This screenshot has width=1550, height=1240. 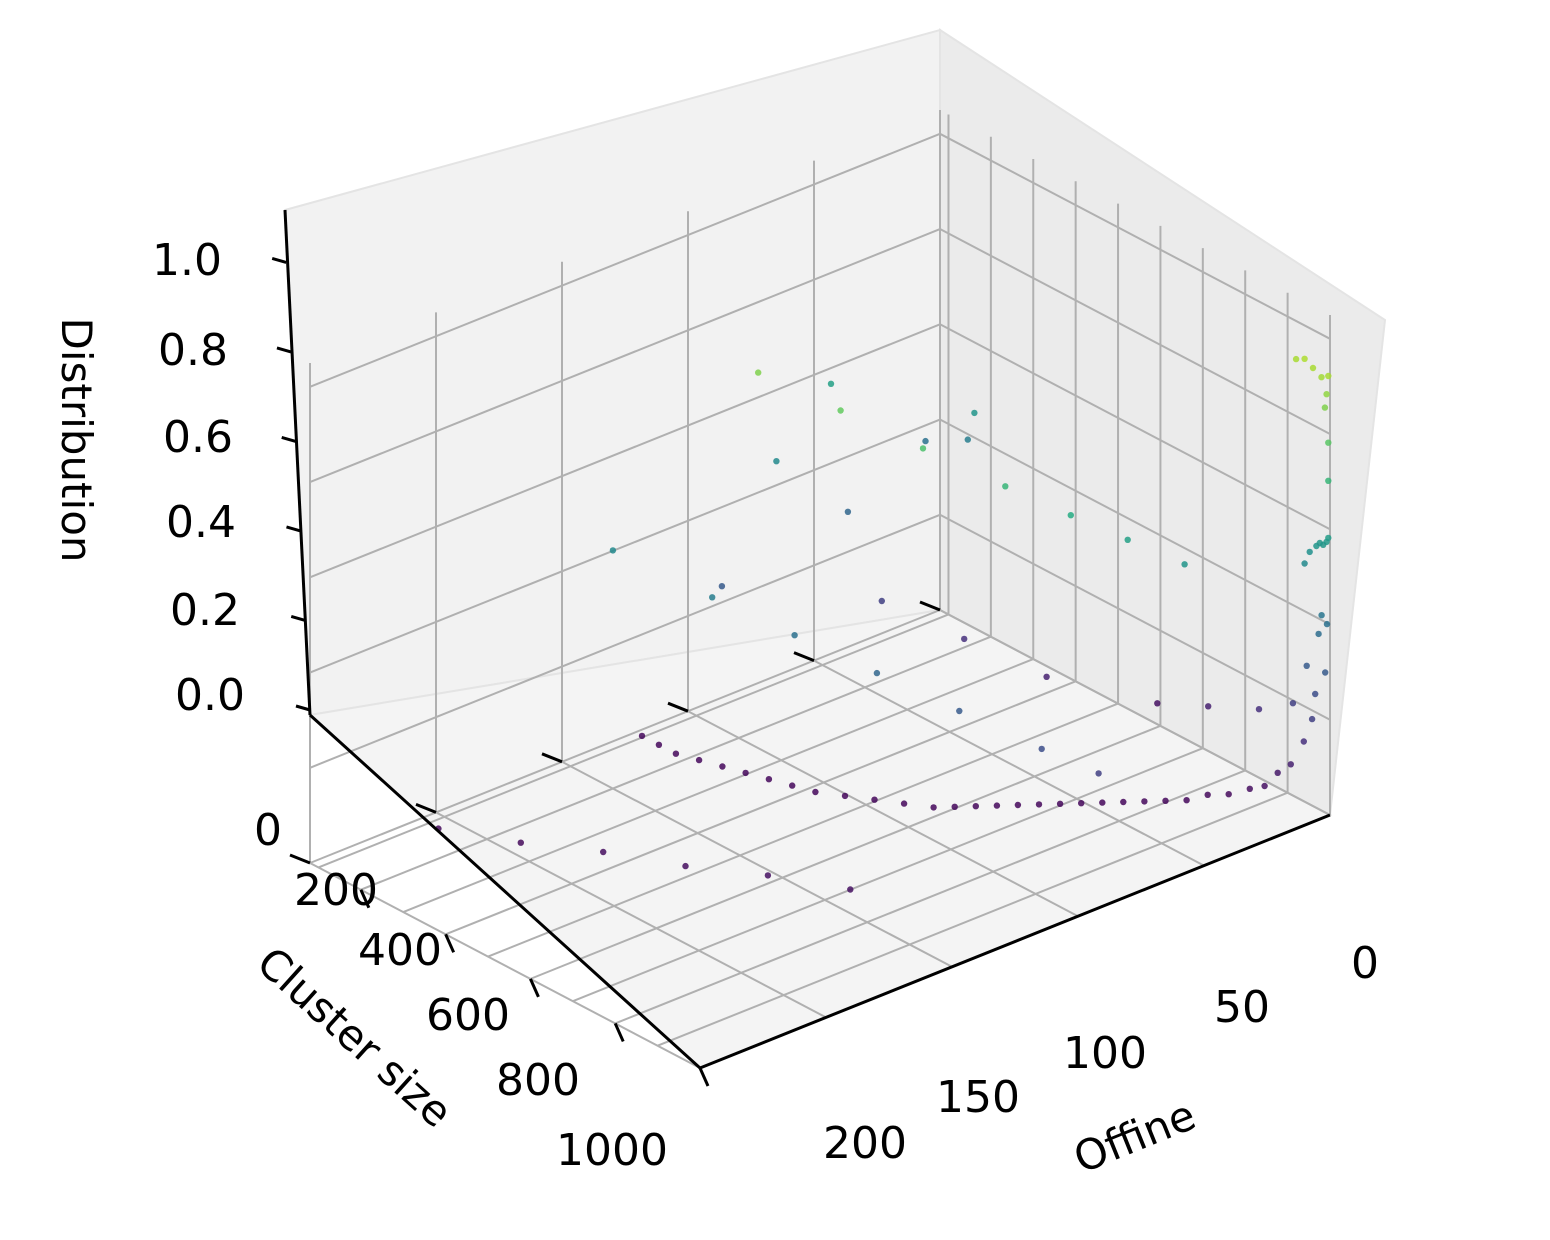 I want to click on z-tick-label-3: 0.6, so click(x=198, y=437).